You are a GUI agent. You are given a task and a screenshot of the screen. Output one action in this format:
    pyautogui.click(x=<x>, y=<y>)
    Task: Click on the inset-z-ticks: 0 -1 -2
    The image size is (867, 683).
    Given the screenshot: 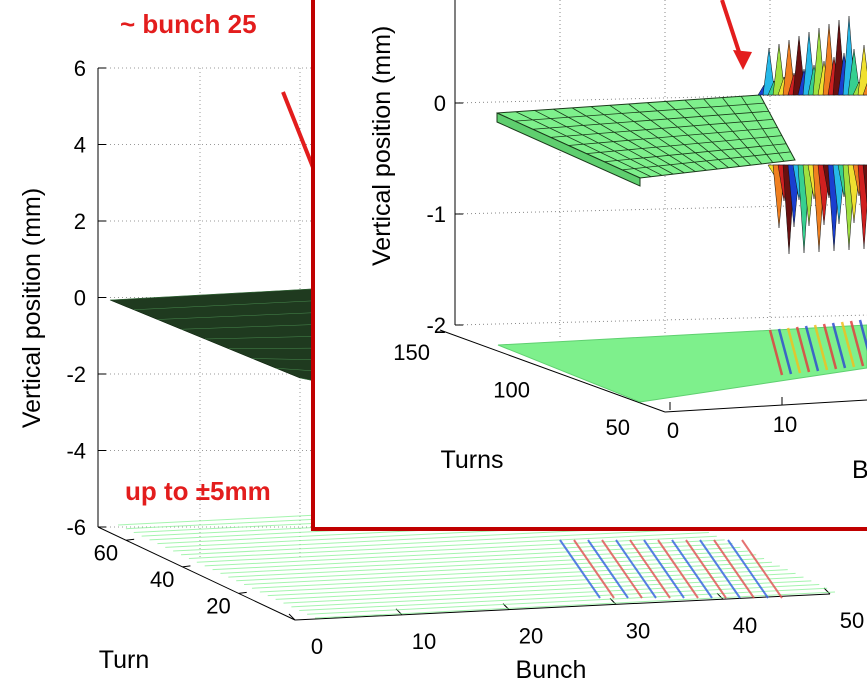 What is the action you would take?
    pyautogui.click(x=444, y=214)
    